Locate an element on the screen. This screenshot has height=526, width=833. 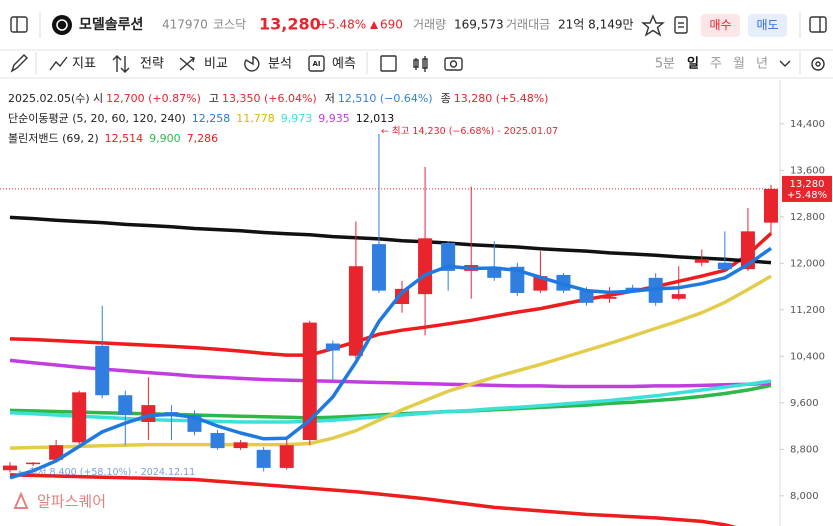
favorite-button is located at coordinates (653, 25).